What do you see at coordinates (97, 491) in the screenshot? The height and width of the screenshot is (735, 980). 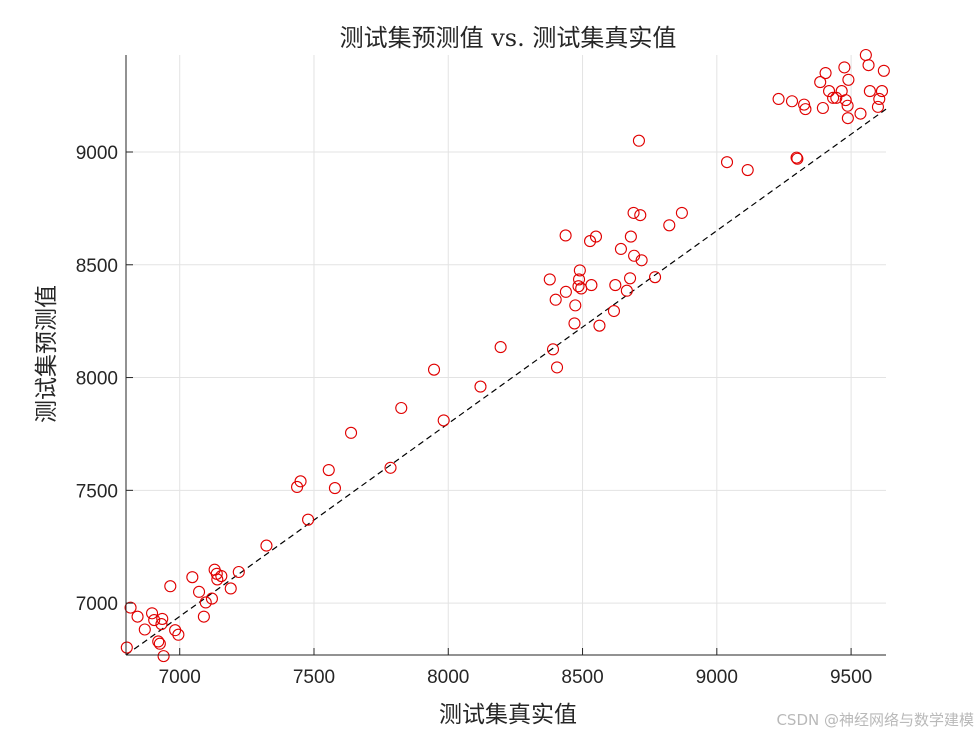 I see `y-tick-label: 7500` at bounding box center [97, 491].